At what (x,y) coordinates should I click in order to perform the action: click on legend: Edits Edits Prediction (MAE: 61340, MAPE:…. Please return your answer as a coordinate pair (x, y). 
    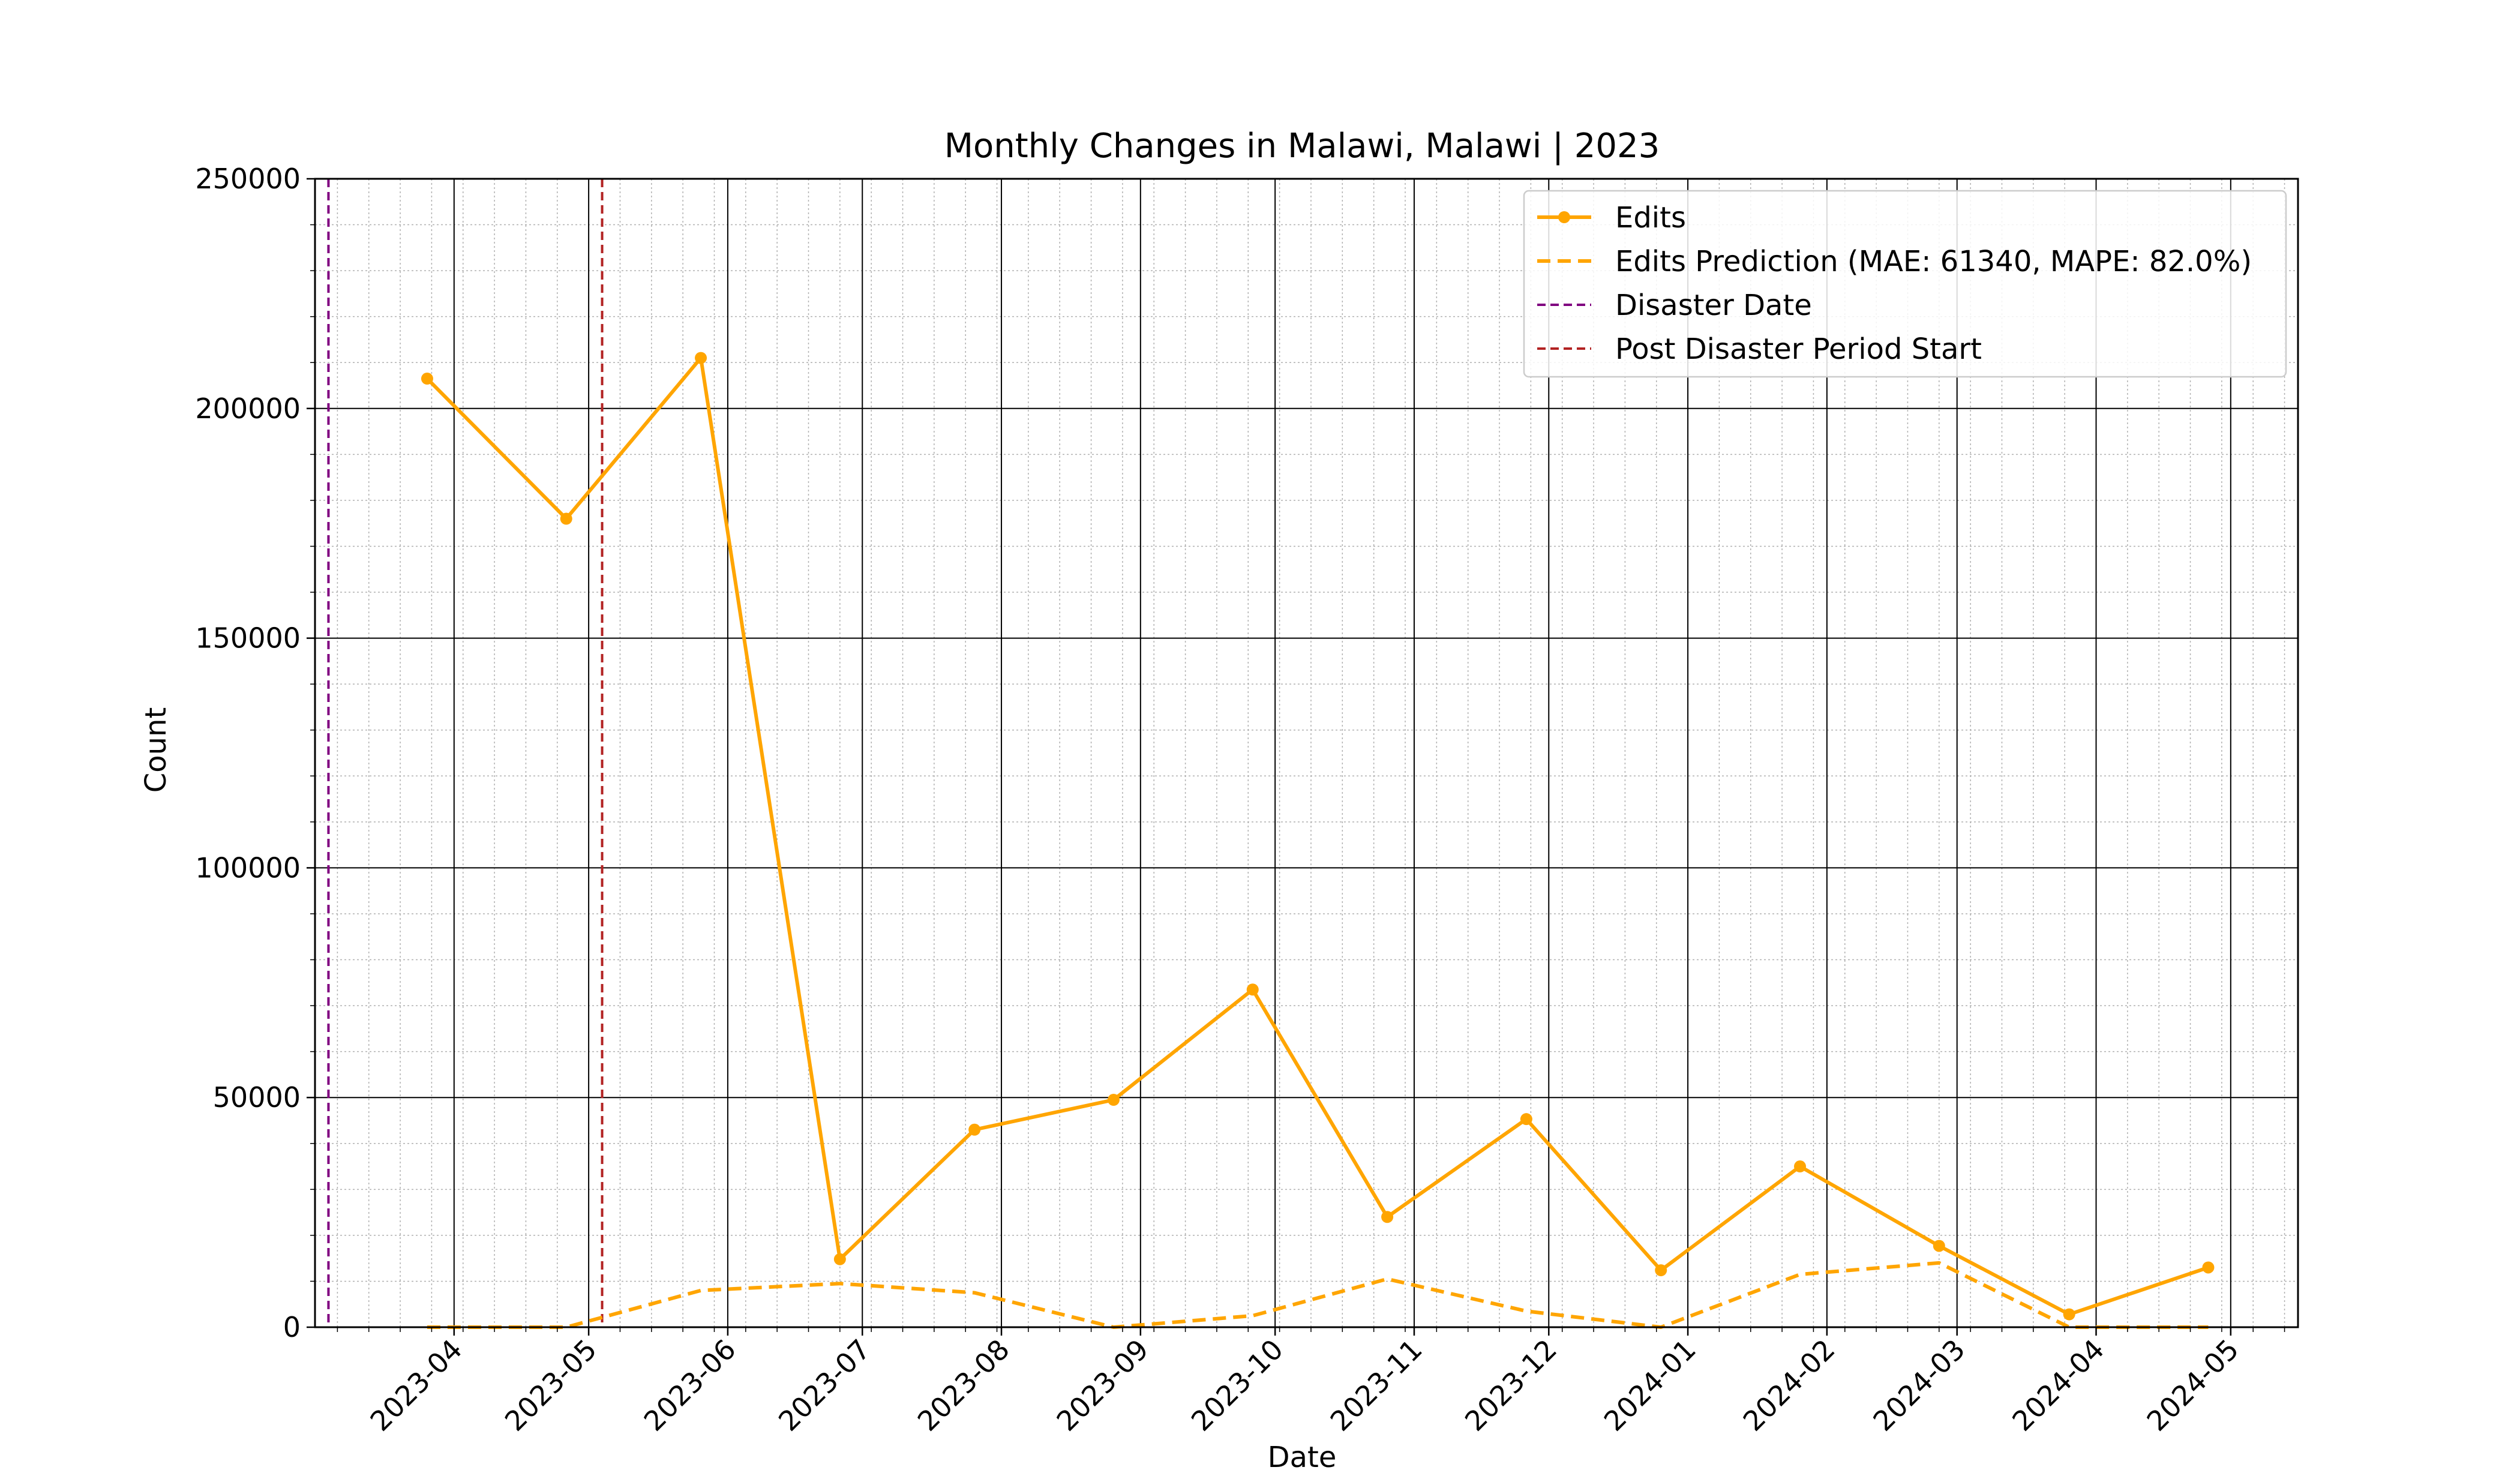
    Looking at the image, I should click on (1905, 284).